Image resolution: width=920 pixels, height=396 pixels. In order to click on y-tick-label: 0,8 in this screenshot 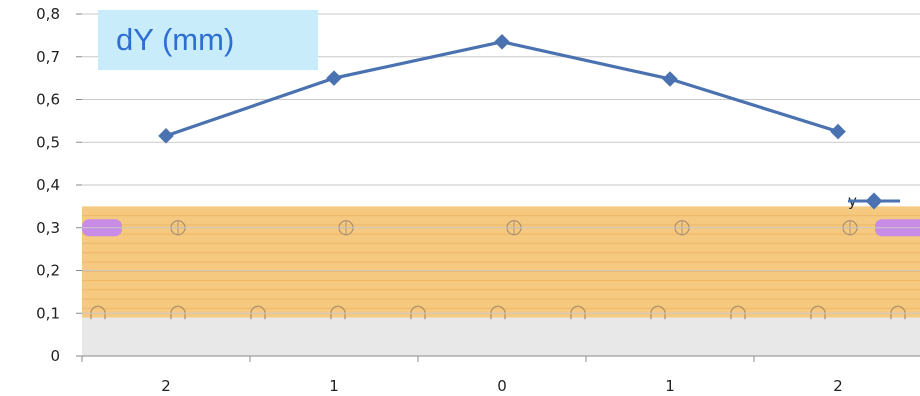, I will do `click(48, 14)`.